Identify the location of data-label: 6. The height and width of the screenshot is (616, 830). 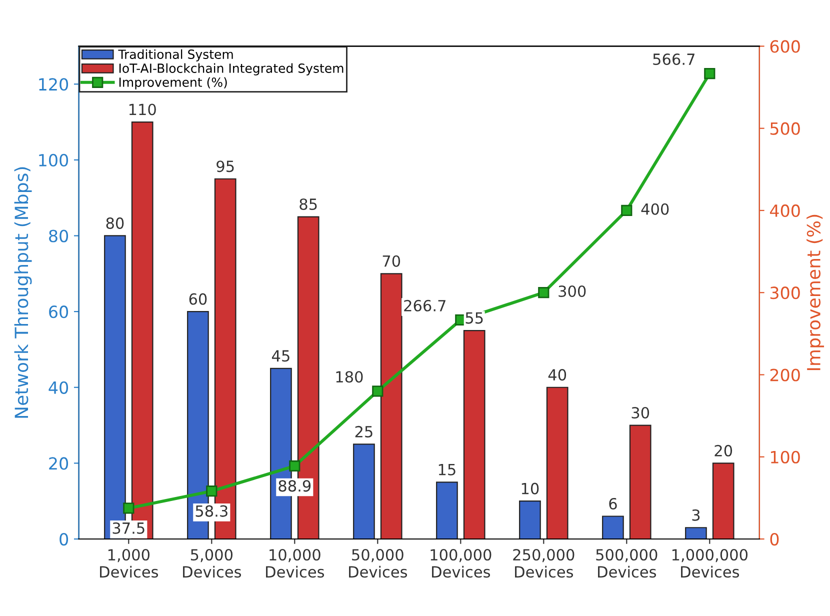
(613, 504).